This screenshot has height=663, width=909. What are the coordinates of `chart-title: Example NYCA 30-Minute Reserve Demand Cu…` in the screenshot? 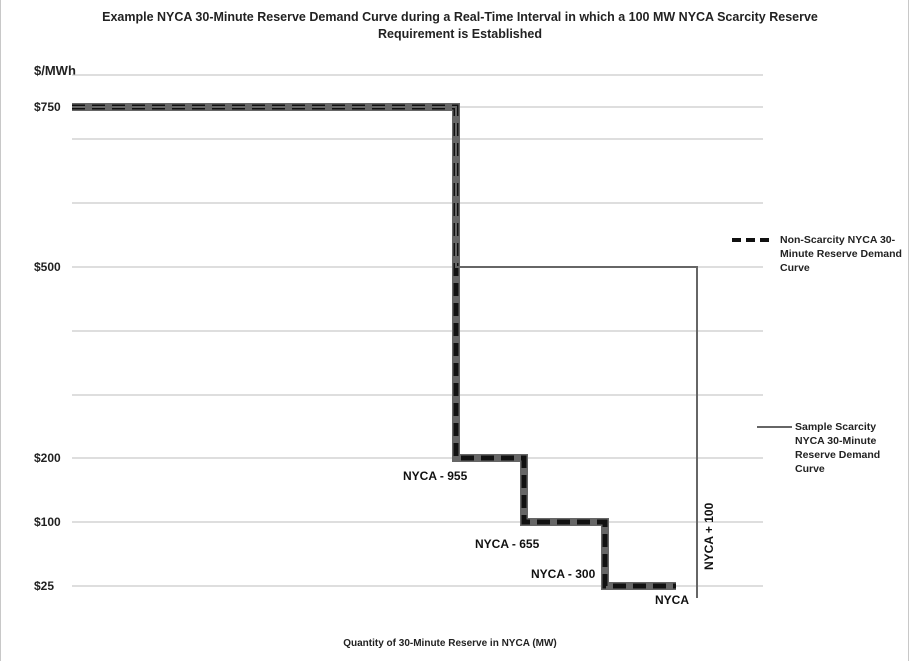 It's located at (460, 25).